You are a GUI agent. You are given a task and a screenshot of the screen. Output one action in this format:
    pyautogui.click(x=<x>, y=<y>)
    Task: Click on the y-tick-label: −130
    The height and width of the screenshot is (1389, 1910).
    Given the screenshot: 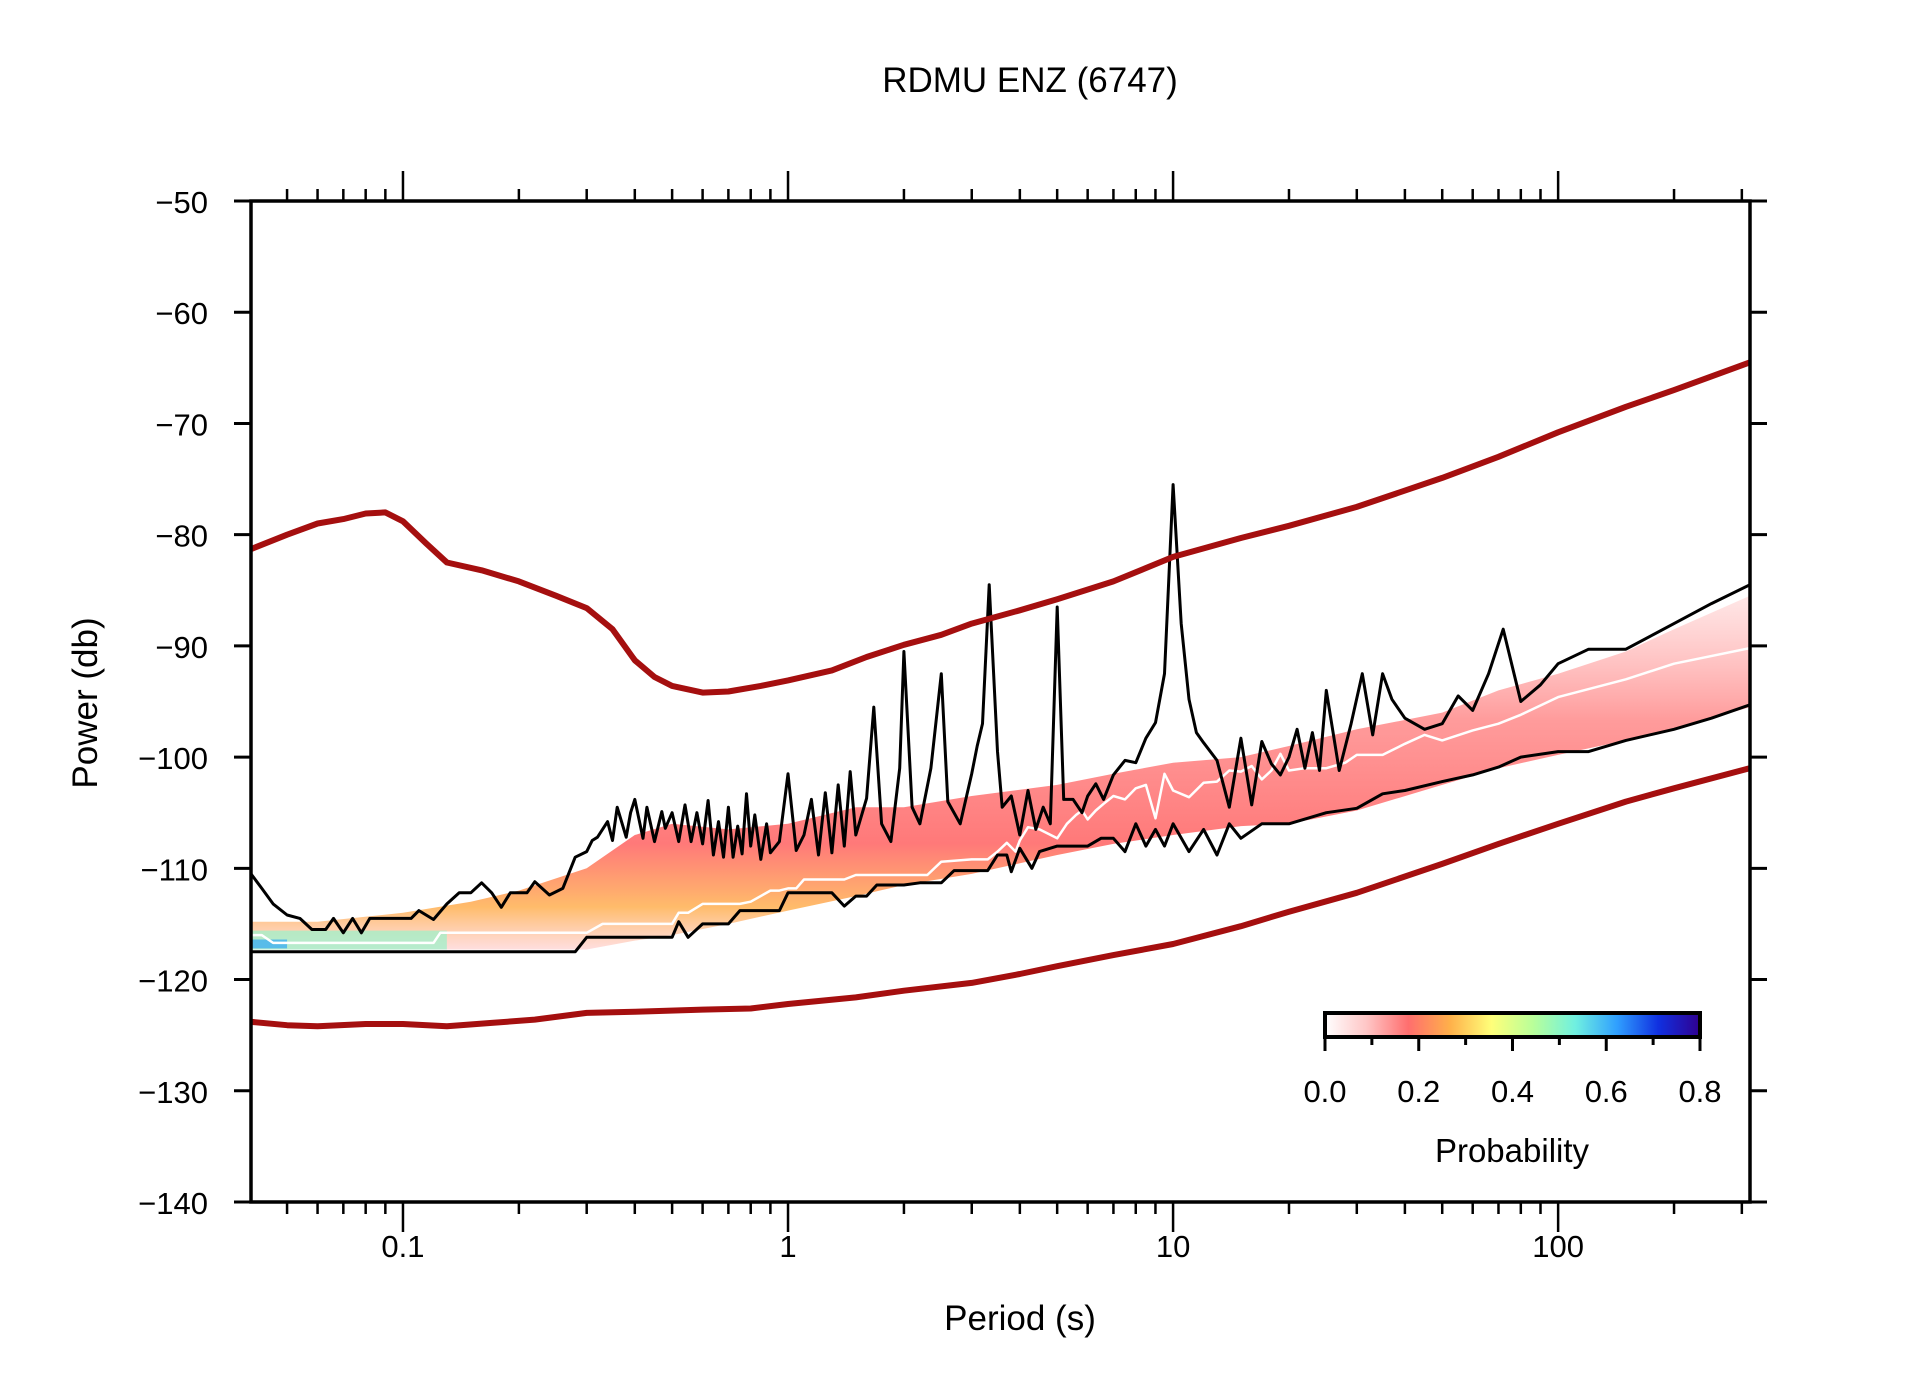 What is the action you would take?
    pyautogui.click(x=173, y=1092)
    